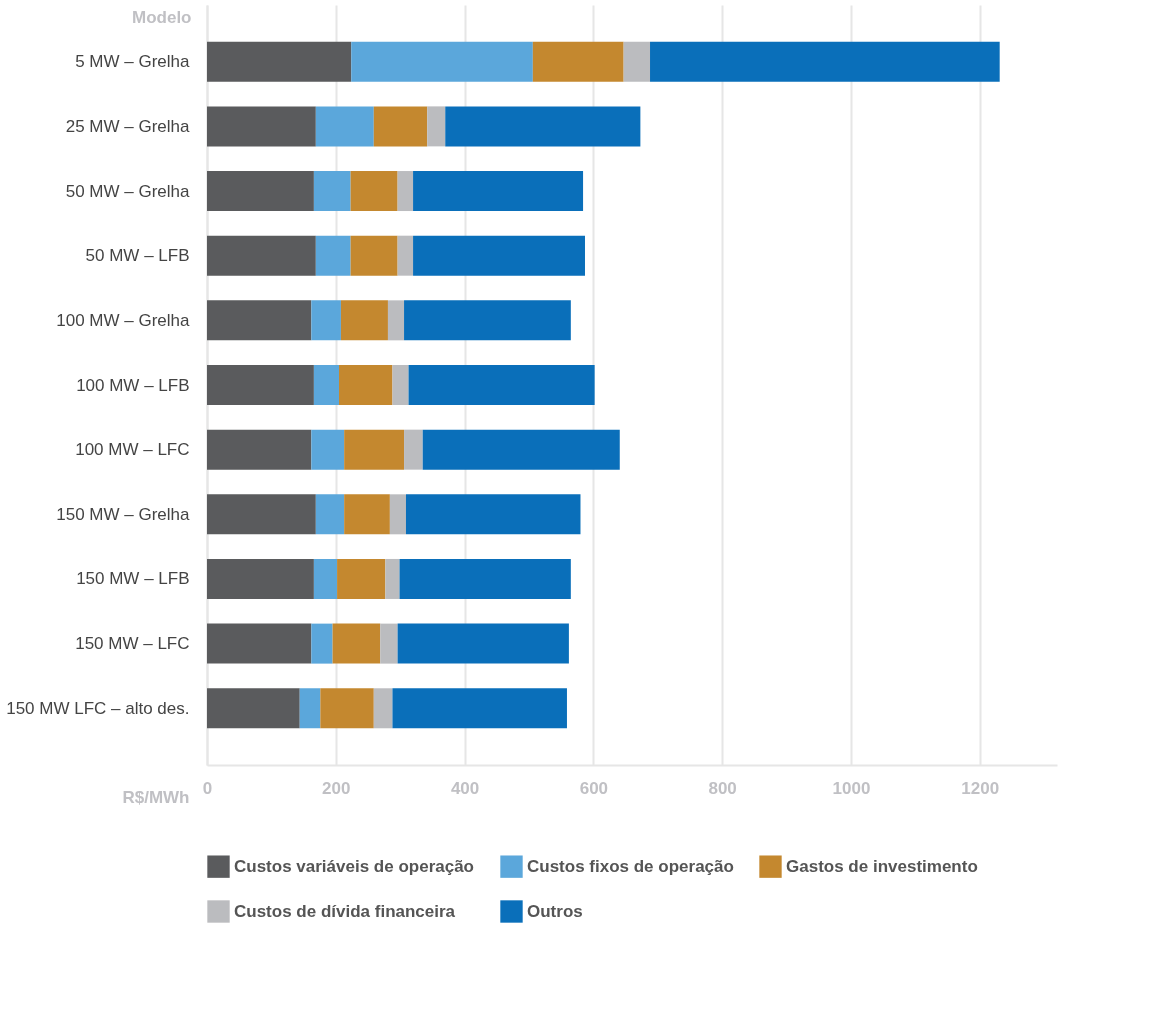  What do you see at coordinates (594, 788) in the screenshot?
I see `x-tick-label: 600` at bounding box center [594, 788].